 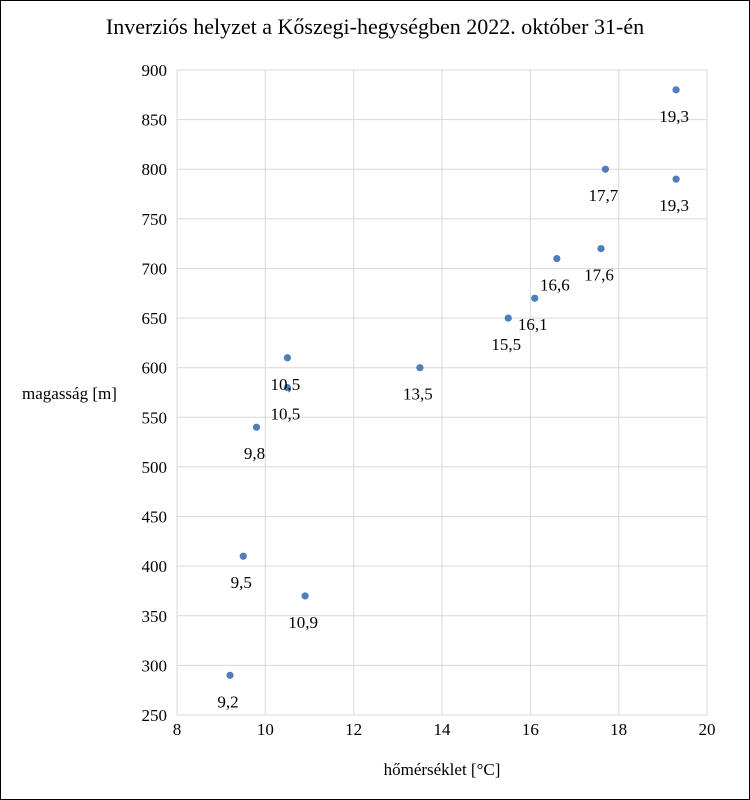 I want to click on x-tick-label: 14, so click(x=443, y=729).